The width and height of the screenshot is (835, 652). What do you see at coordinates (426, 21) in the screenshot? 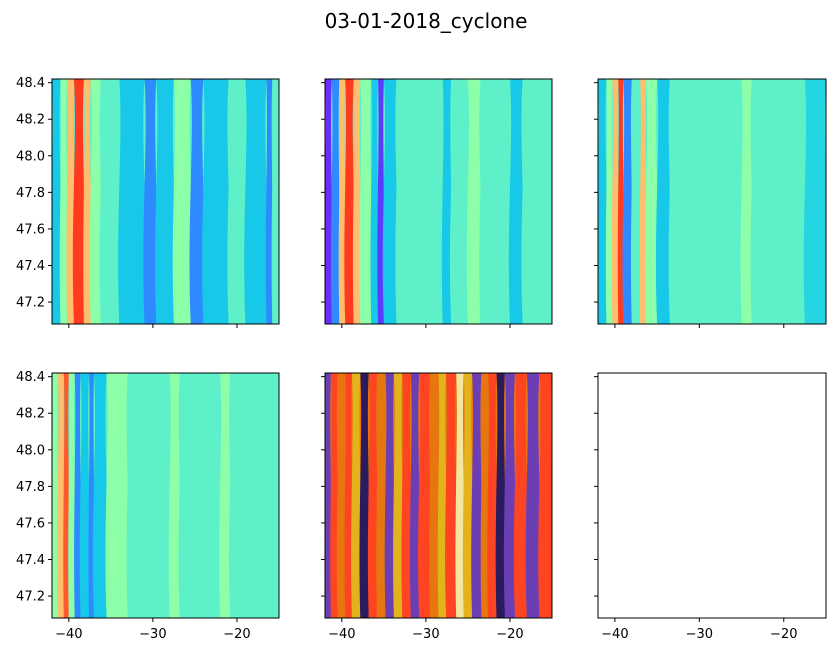
I see `figure-title: 03-01-2018_cyclone` at bounding box center [426, 21].